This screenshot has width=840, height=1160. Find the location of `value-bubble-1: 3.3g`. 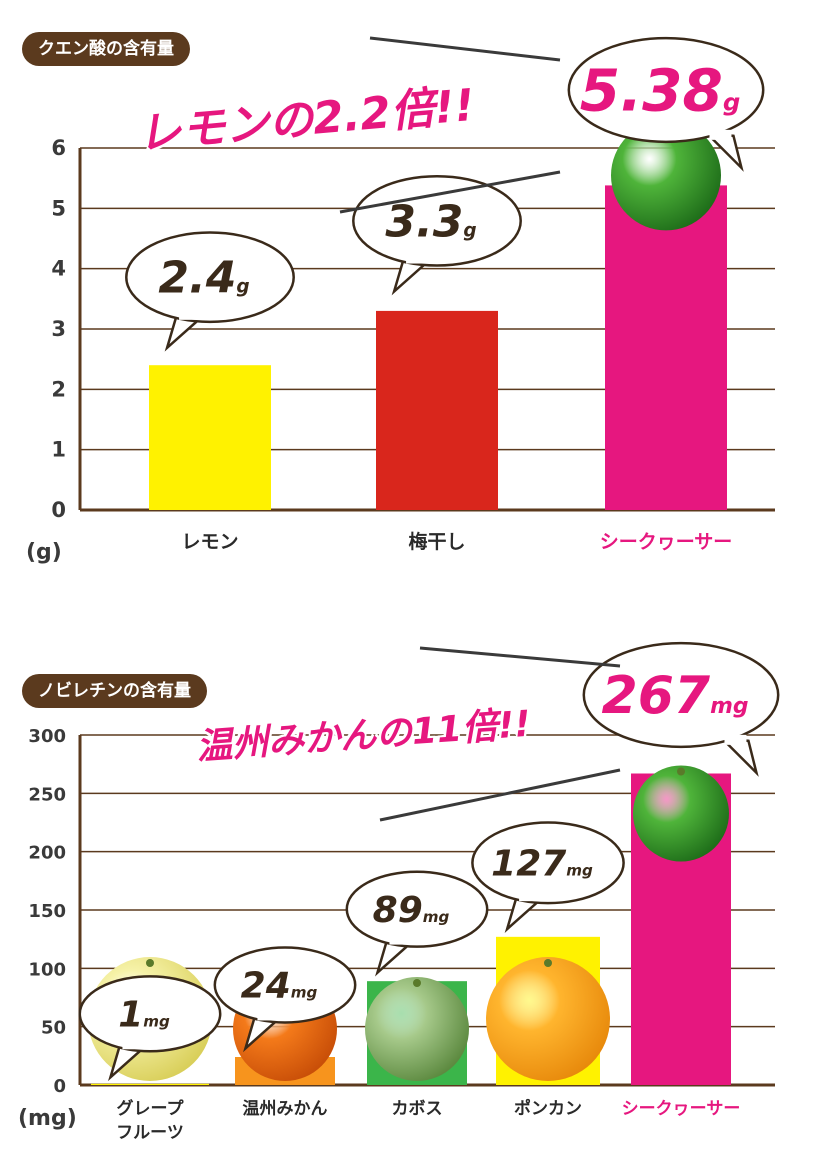

value-bubble-1: 3.3g is located at coordinates (437, 235).